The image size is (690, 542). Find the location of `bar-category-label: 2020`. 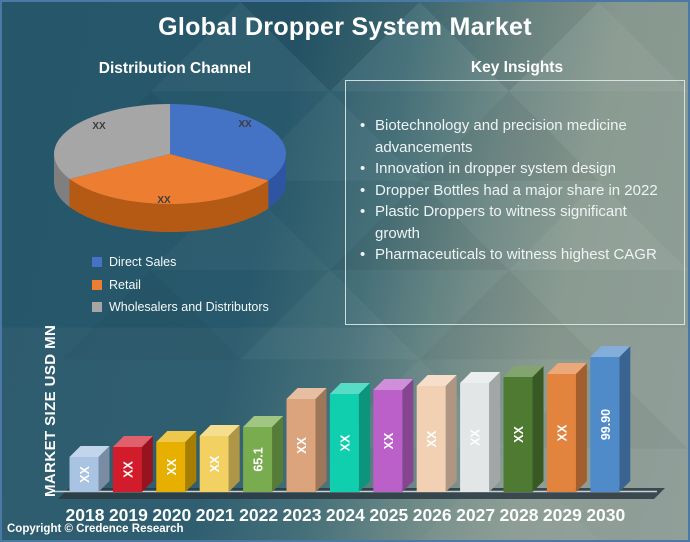

bar-category-label: 2020 is located at coordinates (171, 515).